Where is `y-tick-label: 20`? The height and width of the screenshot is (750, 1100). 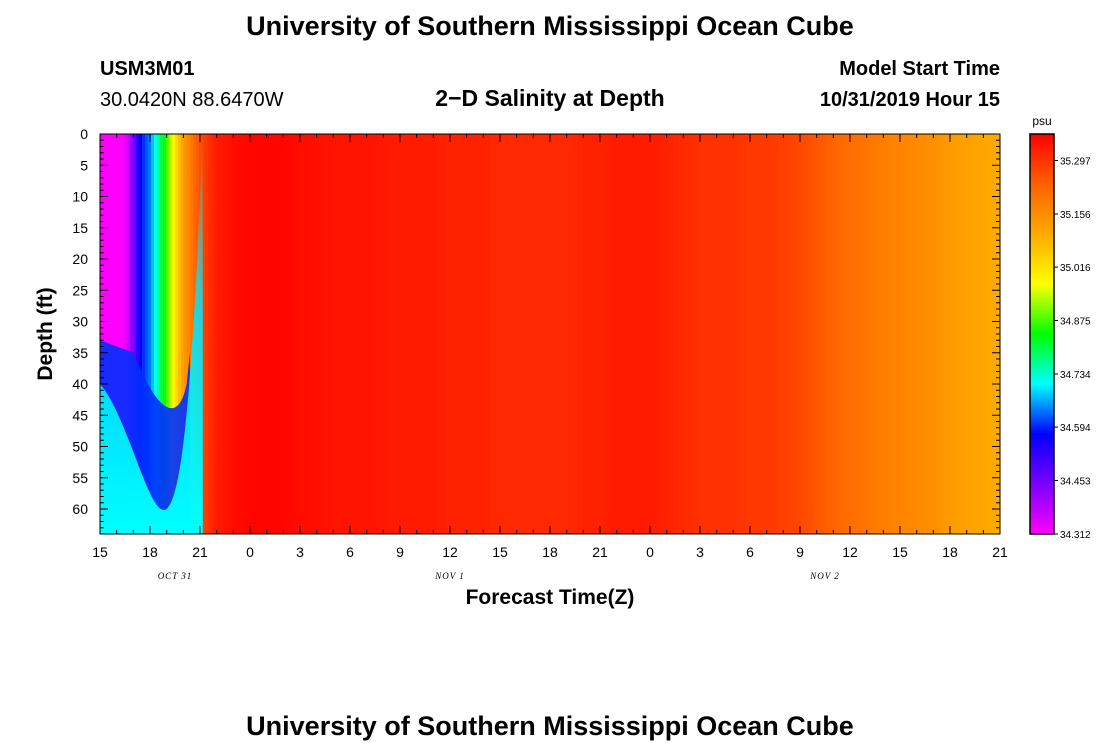
y-tick-label: 20 is located at coordinates (80, 259).